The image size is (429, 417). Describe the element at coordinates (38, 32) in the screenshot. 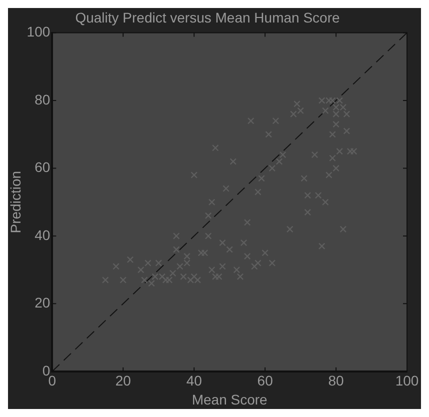

I see `y-tick-label: 100` at that location.